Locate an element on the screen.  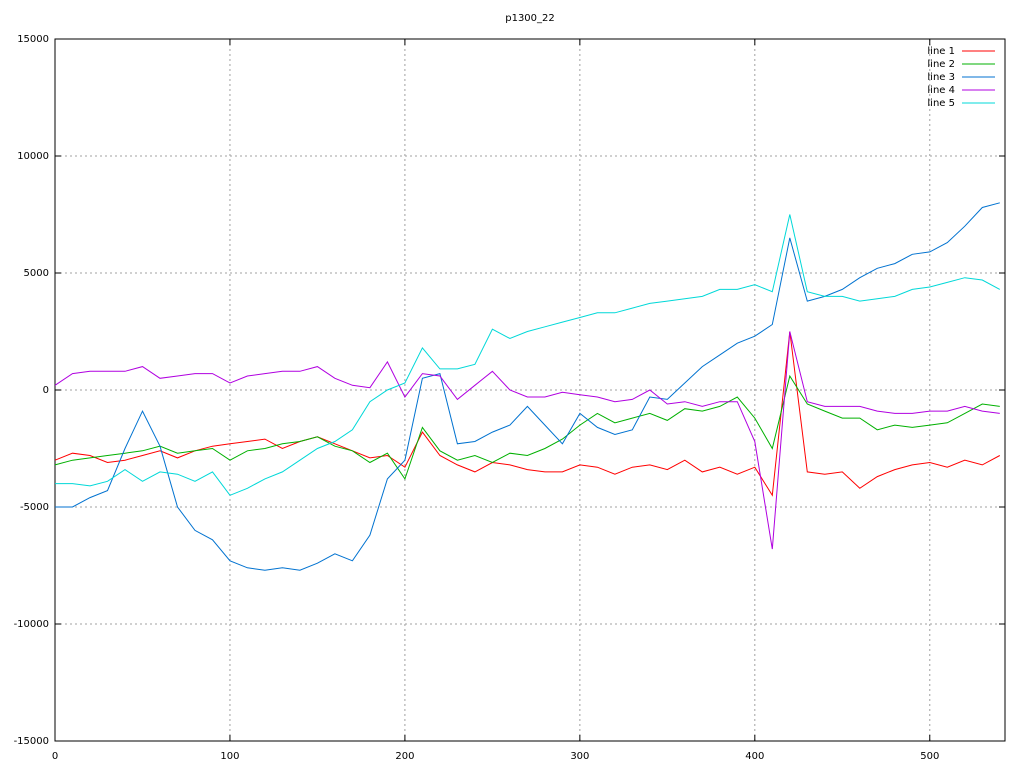
legend-label: line 2 is located at coordinates (941, 64).